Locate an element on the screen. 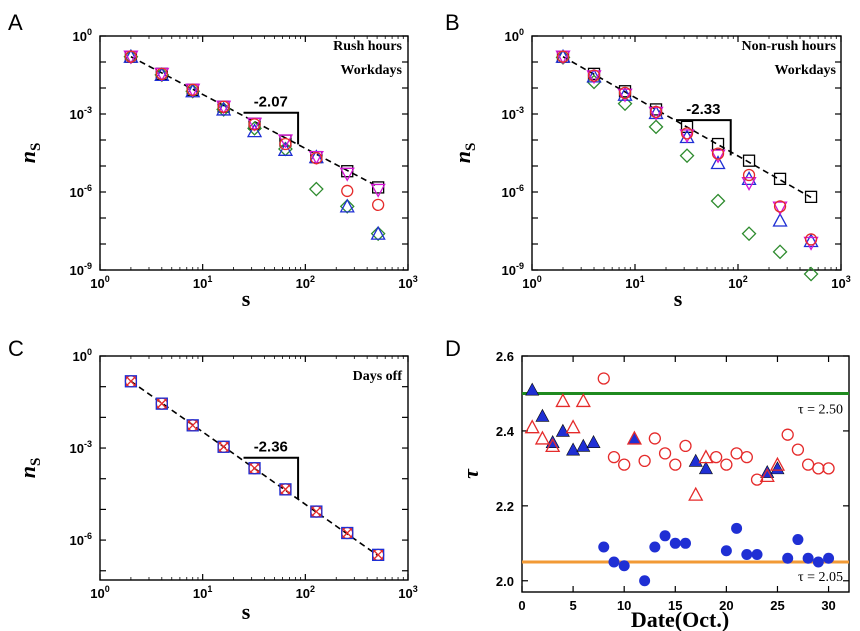 This screenshot has width=860, height=631. fit-line is located at coordinates (254, 121).